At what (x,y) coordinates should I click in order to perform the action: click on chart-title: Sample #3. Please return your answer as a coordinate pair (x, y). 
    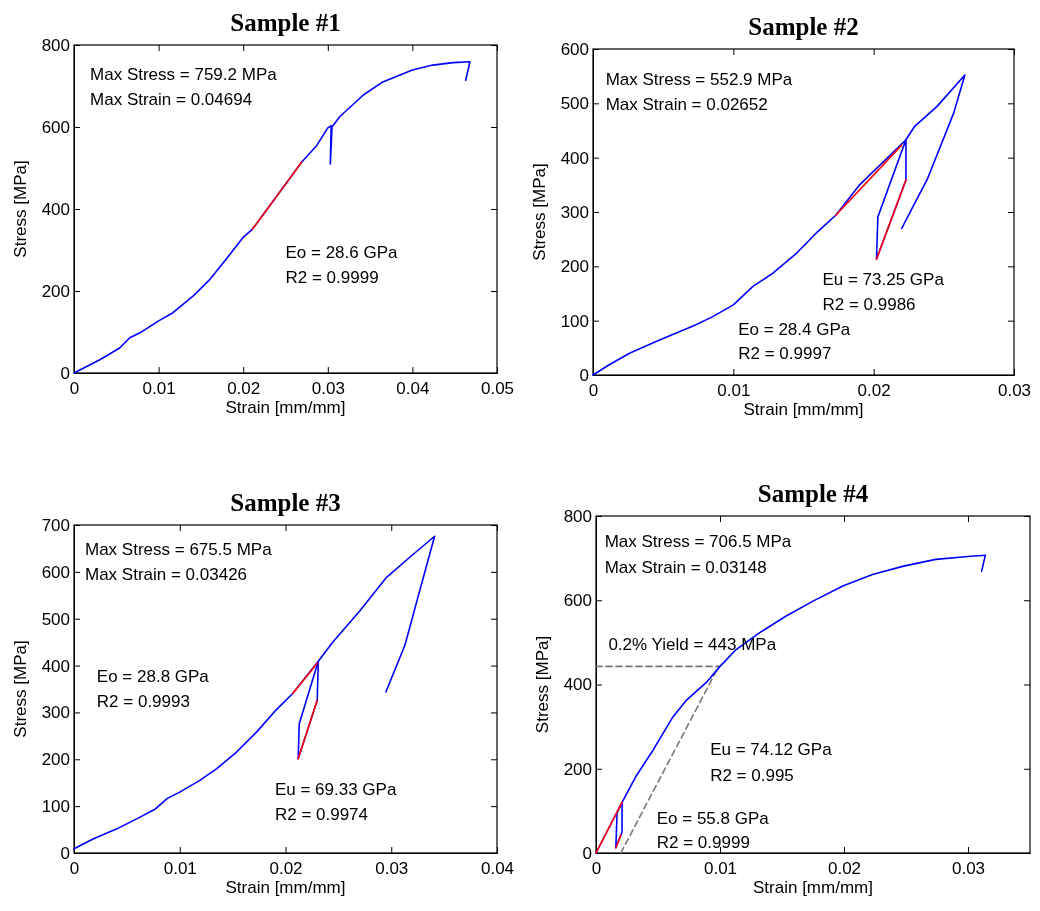
    Looking at the image, I should click on (285, 502).